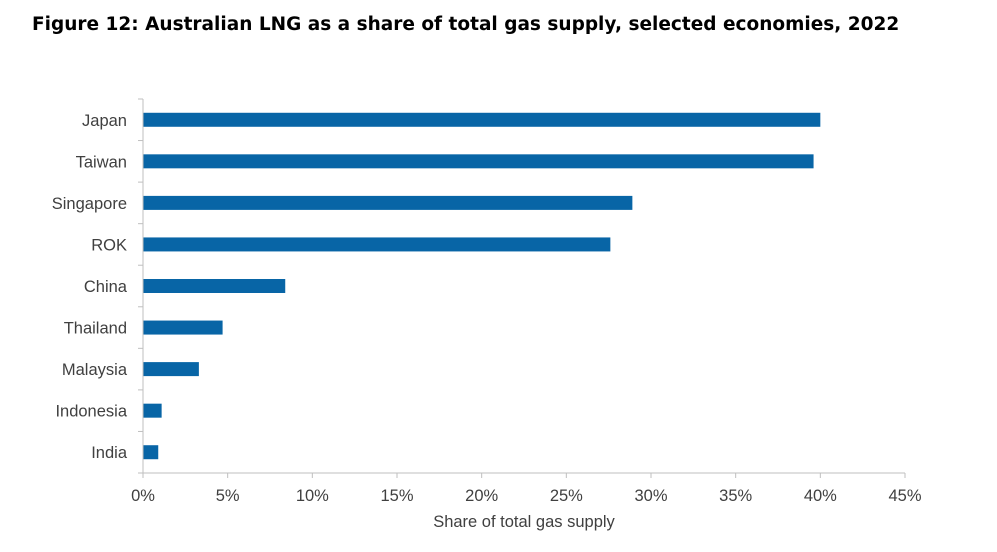 Image resolution: width=997 pixels, height=552 pixels. Describe the element at coordinates (312, 496) in the screenshot. I see `x-tick-label-10-: 10%` at that location.